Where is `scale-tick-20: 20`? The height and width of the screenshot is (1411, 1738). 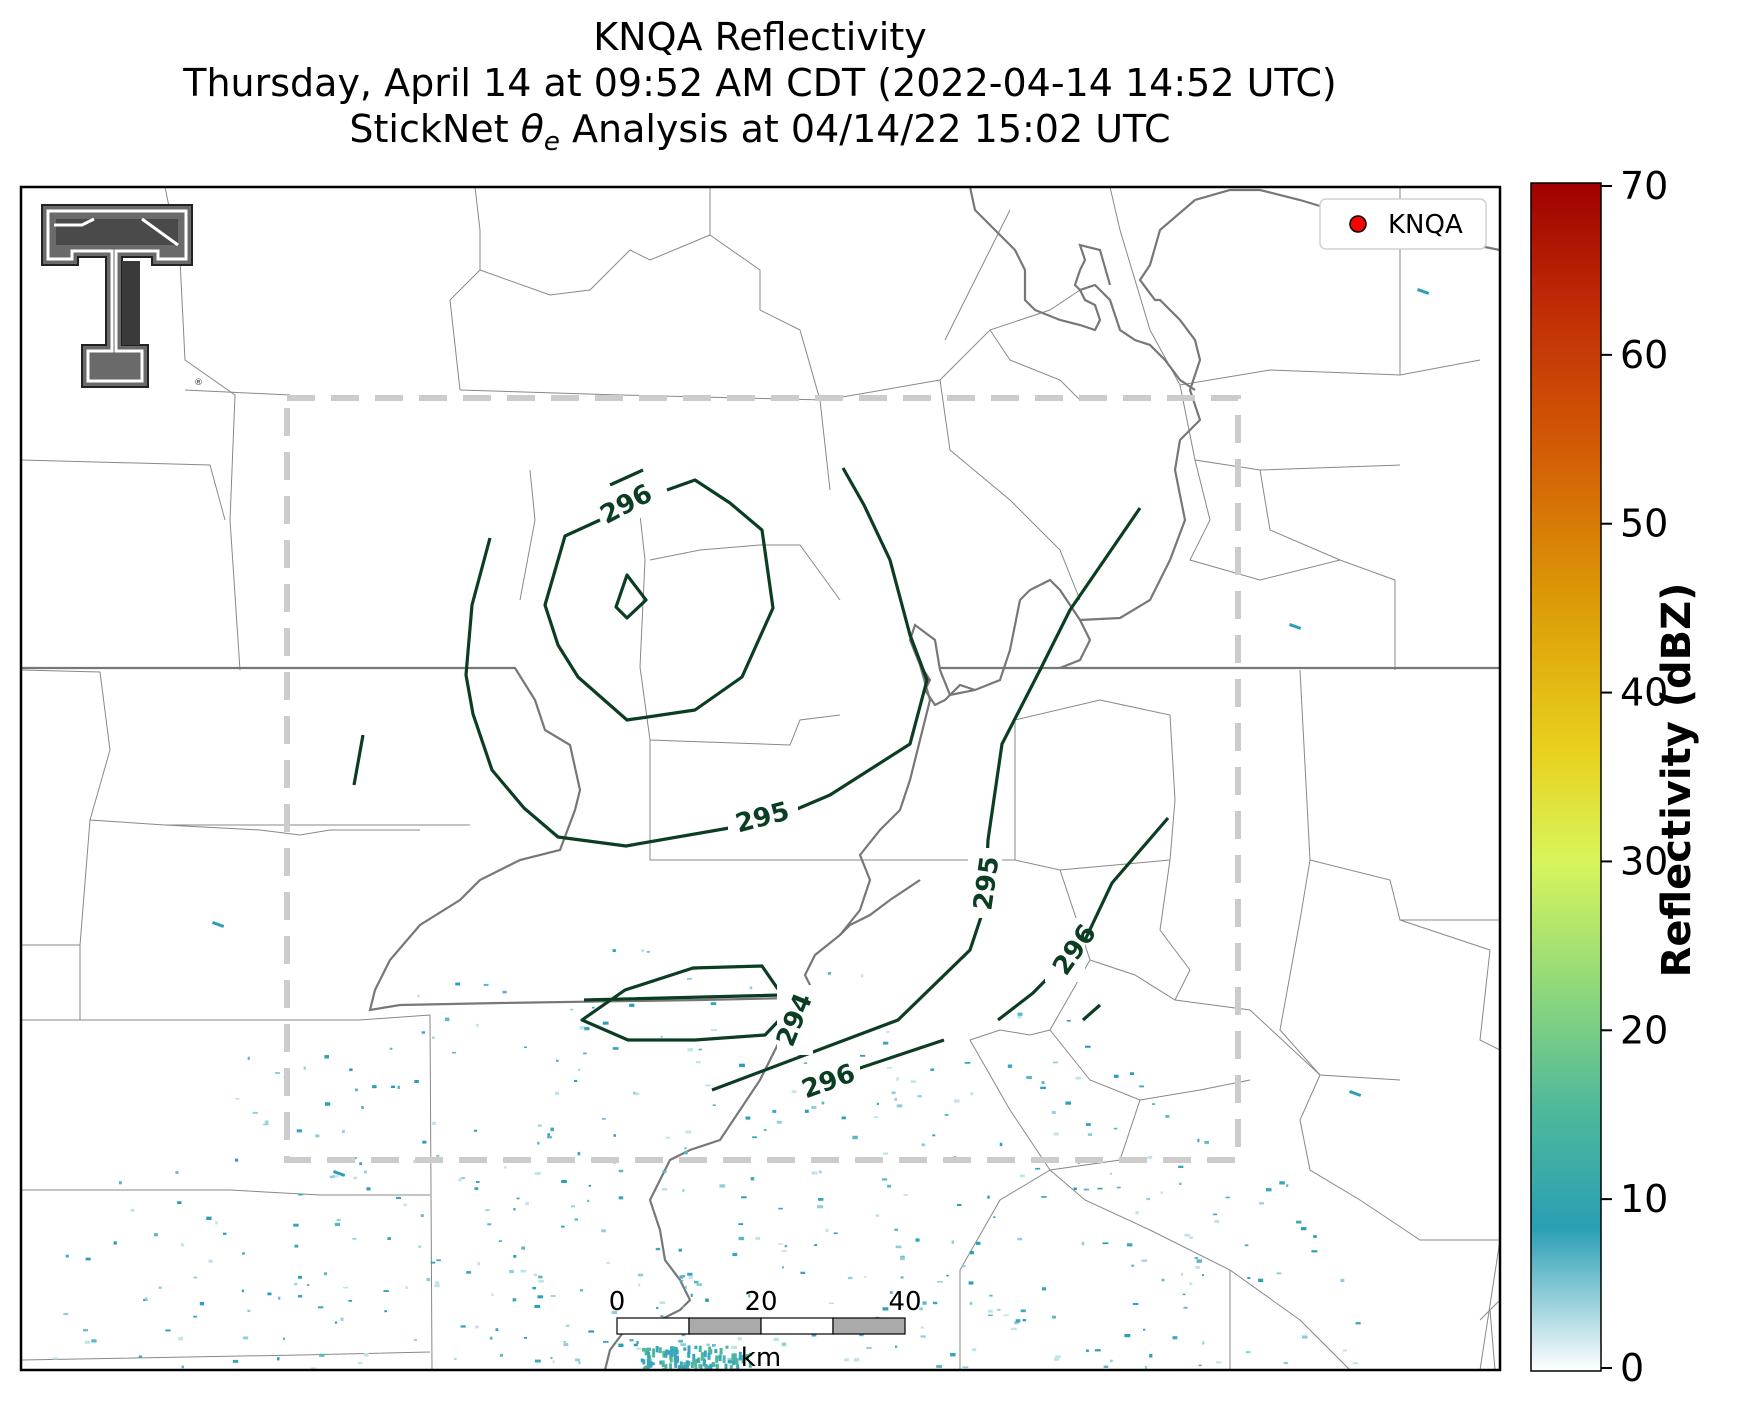
scale-tick-20: 20 is located at coordinates (760, 1302).